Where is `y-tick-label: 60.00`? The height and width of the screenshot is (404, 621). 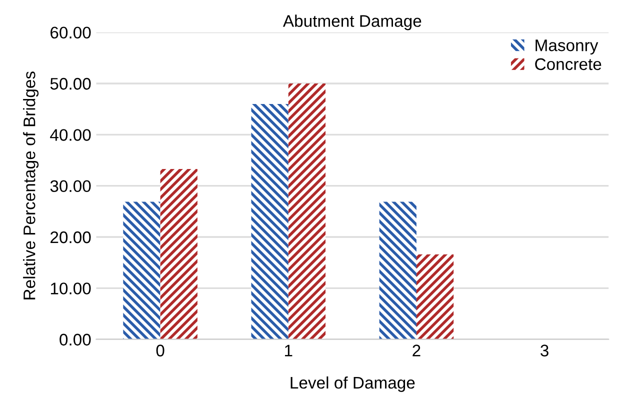
y-tick-label: 60.00 is located at coordinates (70, 32).